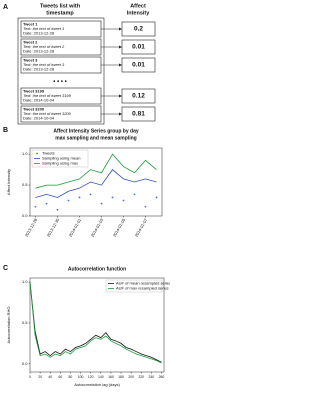  What do you see at coordinates (43, 28) in the screenshot?
I see `tweet-text: Text: the text of tweet 1` at bounding box center [43, 28].